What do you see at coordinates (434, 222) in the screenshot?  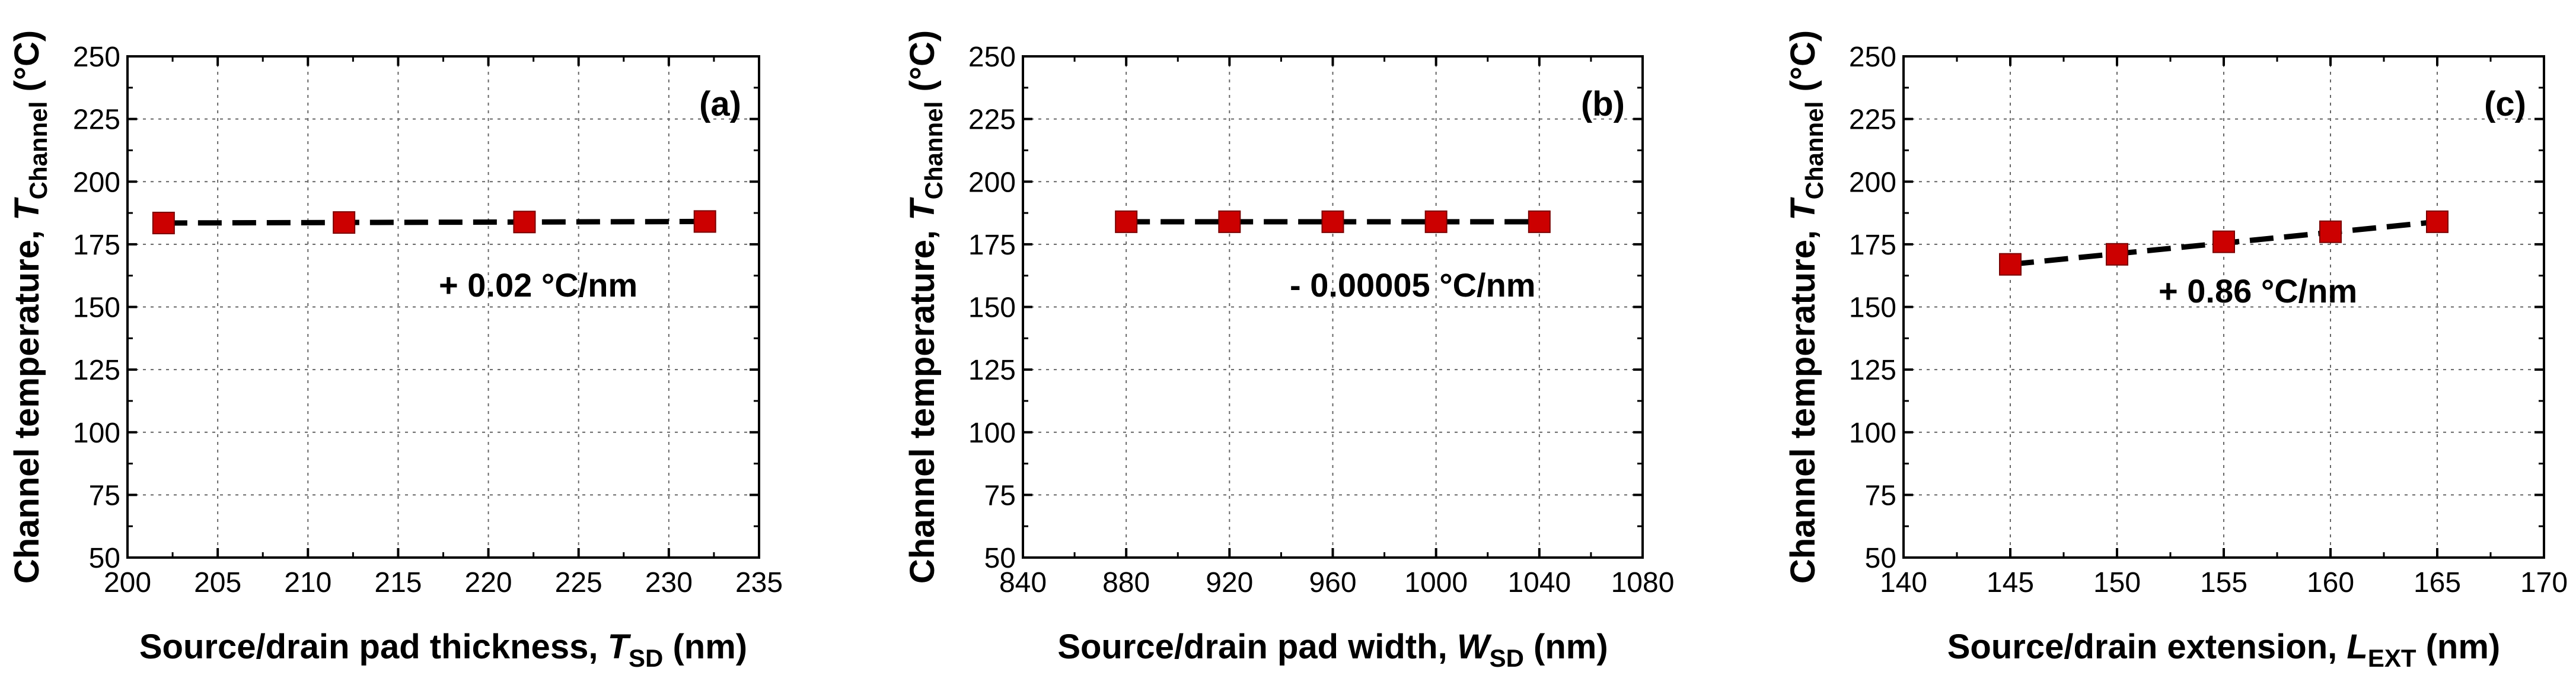 I see `fit-line` at bounding box center [434, 222].